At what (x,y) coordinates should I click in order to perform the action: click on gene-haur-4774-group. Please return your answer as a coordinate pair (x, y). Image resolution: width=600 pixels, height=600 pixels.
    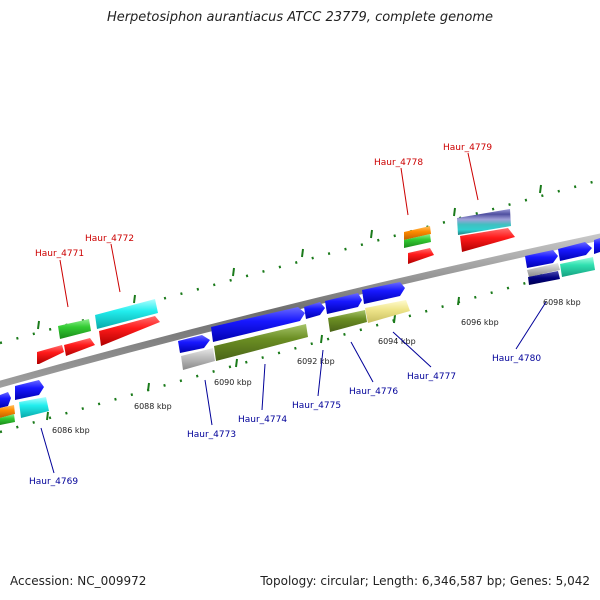
    Looking at the image, I should click on (259, 334).